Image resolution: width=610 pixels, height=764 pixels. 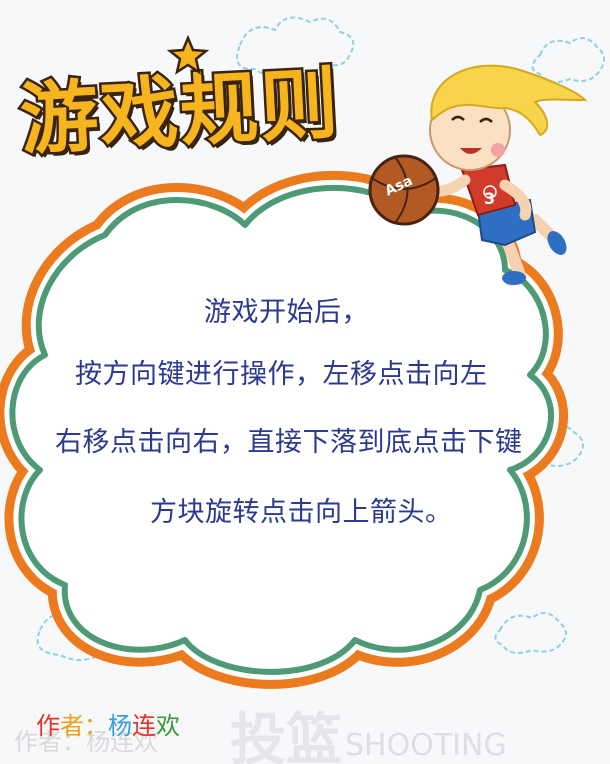 I want to click on jersey-number: 3, so click(x=489, y=198).